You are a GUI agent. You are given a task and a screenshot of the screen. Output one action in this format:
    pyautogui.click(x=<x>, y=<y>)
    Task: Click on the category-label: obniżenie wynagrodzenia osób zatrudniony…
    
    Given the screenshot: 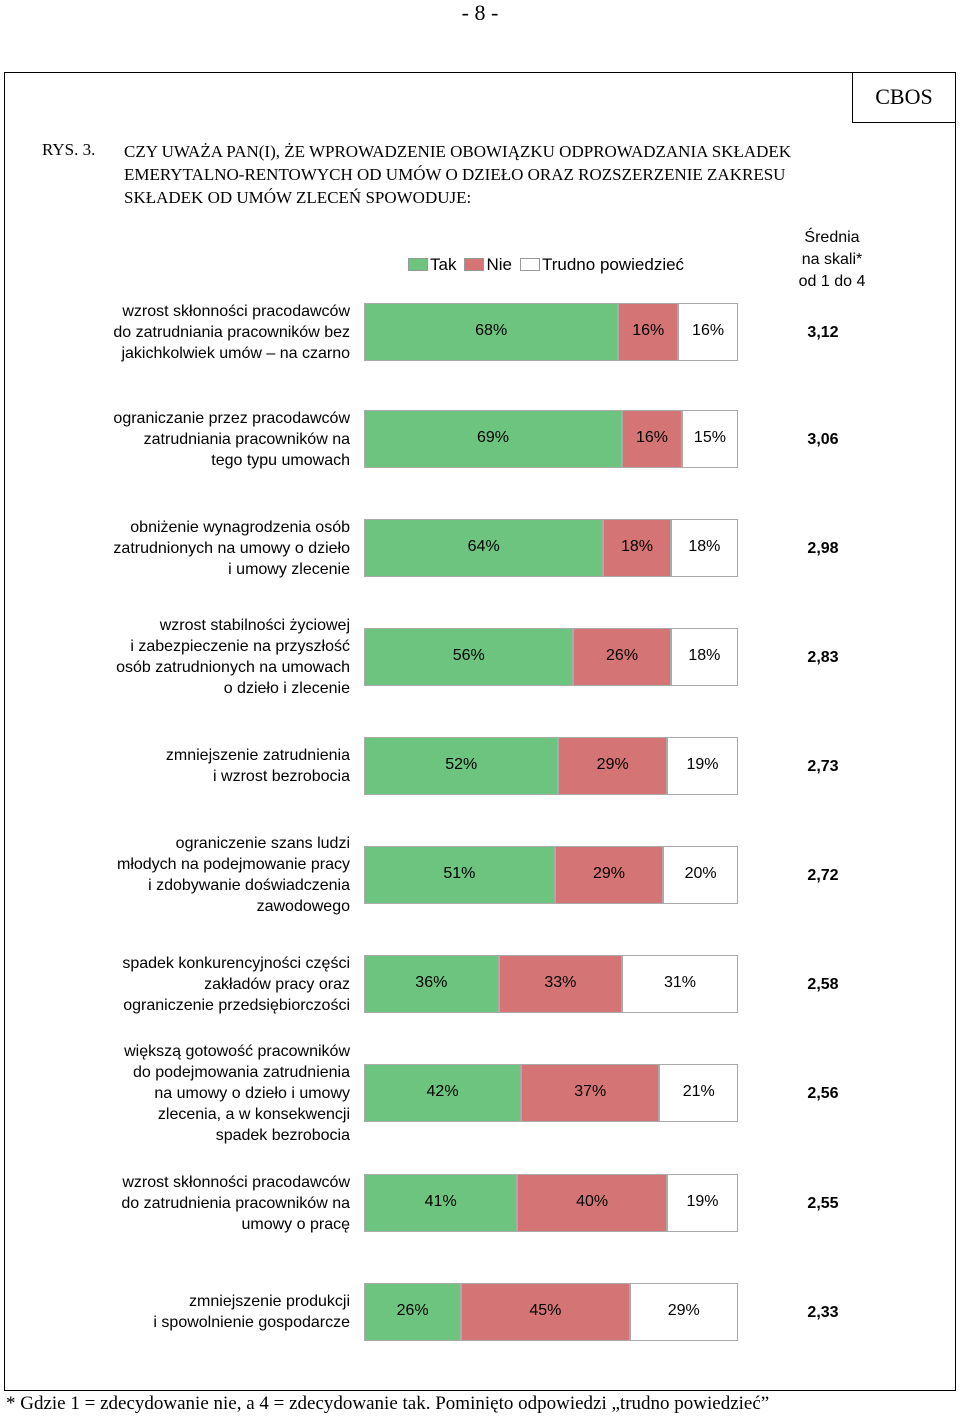 What is the action you would take?
    pyautogui.click(x=231, y=548)
    